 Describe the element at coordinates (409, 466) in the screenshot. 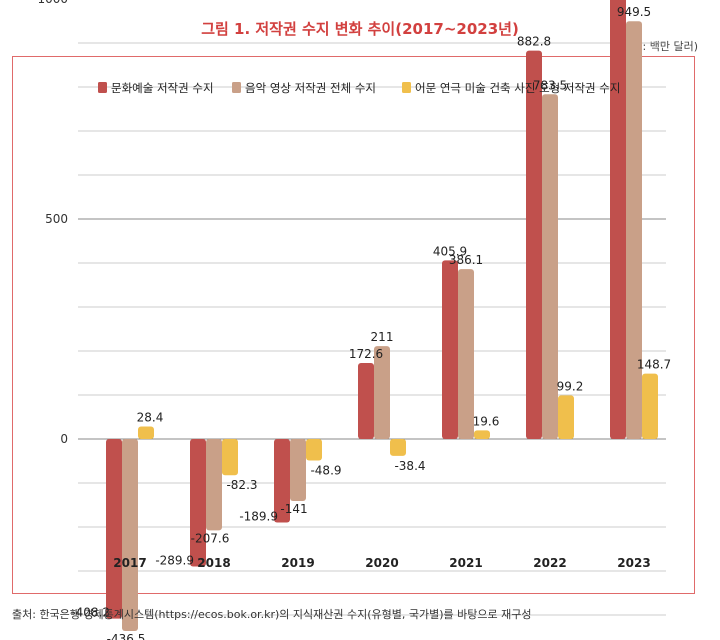

I see `data-label: -38.4` at that location.